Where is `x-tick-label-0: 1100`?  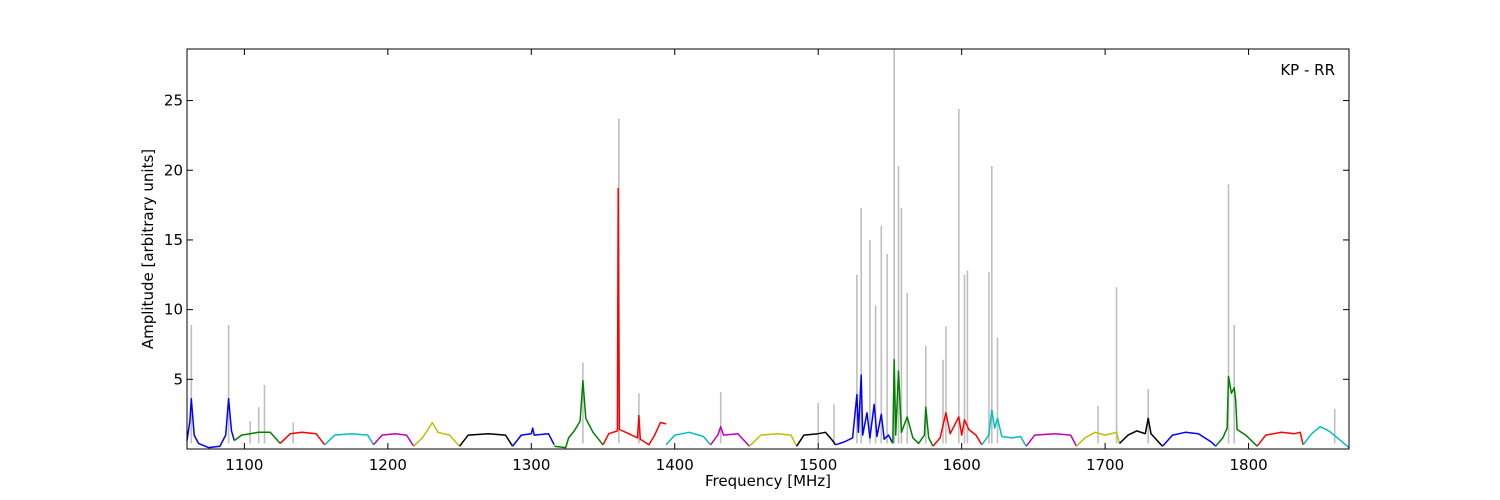
x-tick-label-0: 1100 is located at coordinates (244, 465).